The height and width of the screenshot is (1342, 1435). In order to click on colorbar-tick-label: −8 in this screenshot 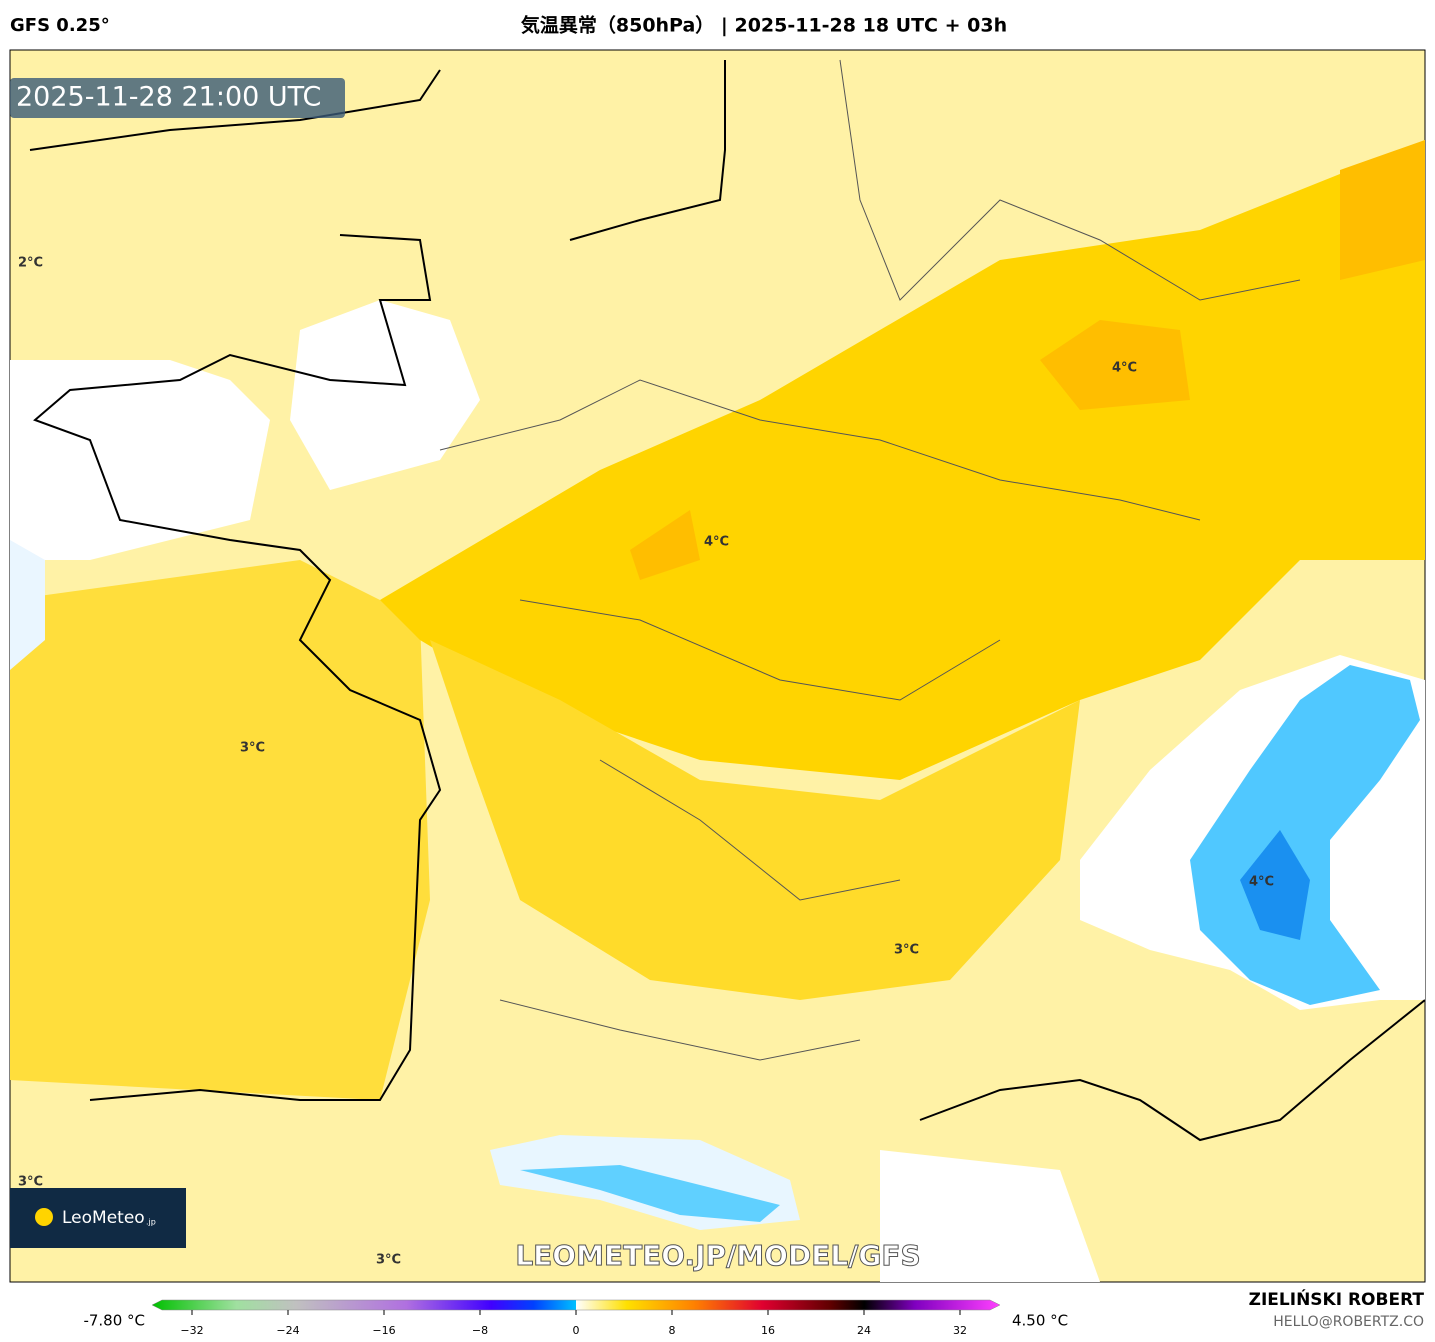, I will do `click(480, 1330)`.